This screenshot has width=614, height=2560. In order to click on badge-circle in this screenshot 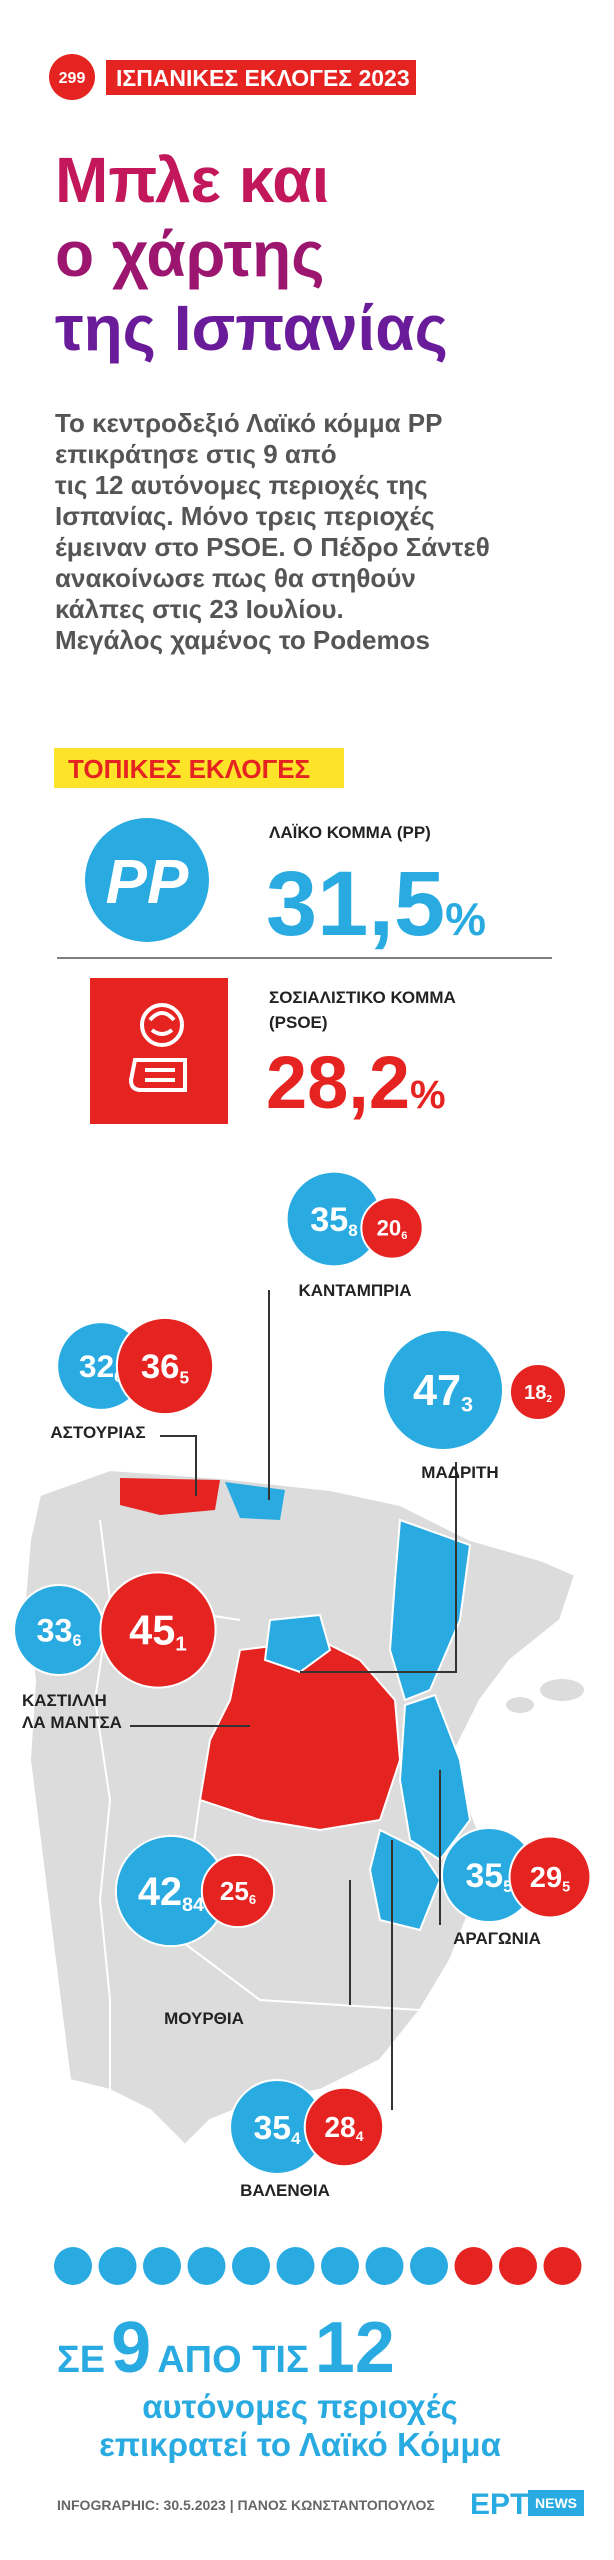, I will do `click(72, 77)`.